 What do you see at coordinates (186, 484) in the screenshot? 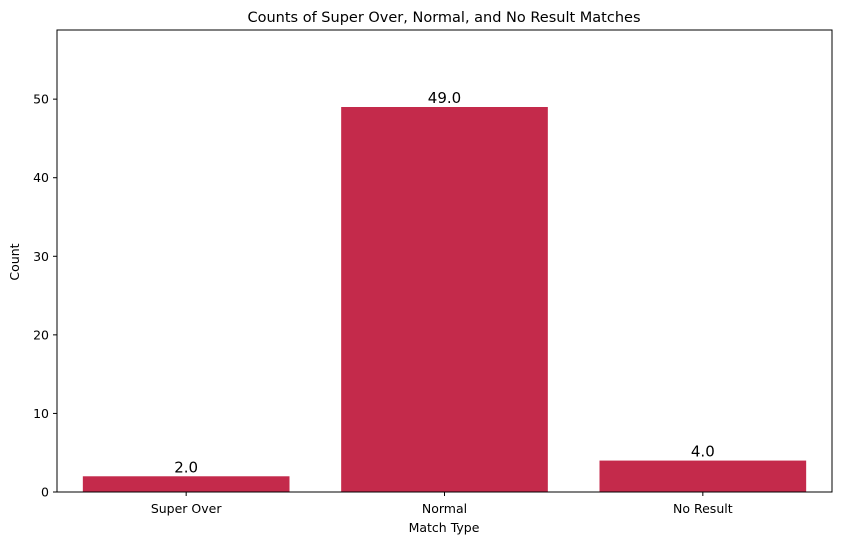
I see `bar-super-over` at bounding box center [186, 484].